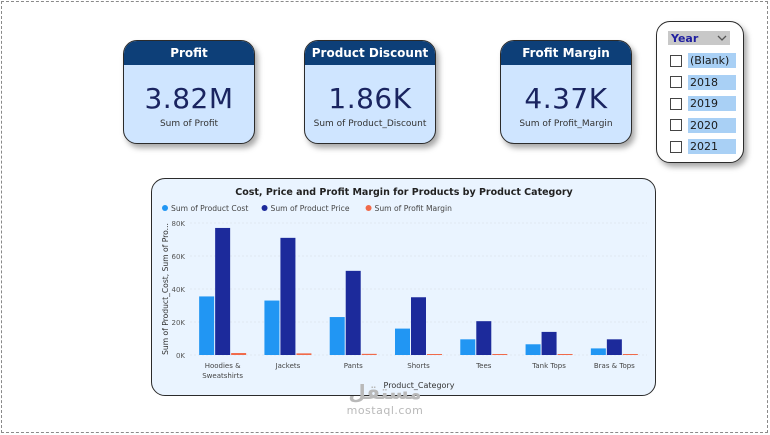 This screenshot has width=770, height=435. Describe the element at coordinates (385, 410) in the screenshot. I see `watermark-latin: mostaql.com` at that location.